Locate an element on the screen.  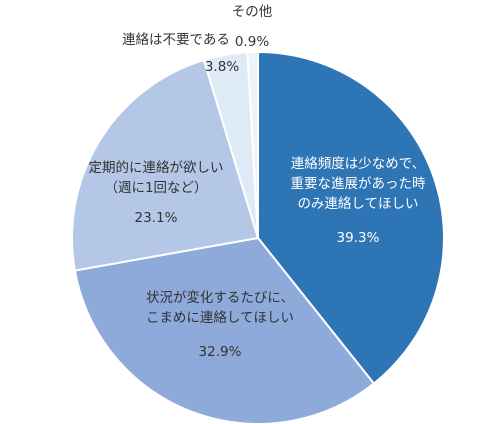
slice-category-label: （週に1回など） is located at coordinates (155, 188).